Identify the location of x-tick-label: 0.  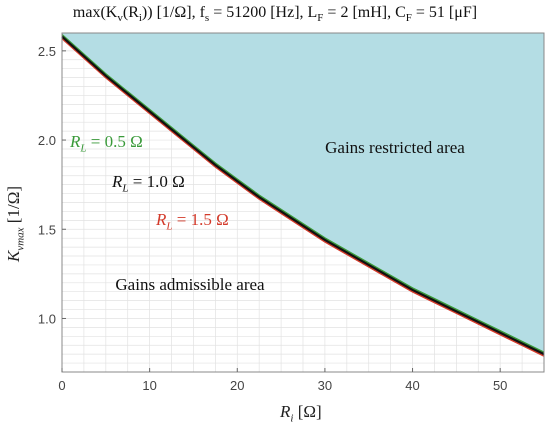
(61, 385).